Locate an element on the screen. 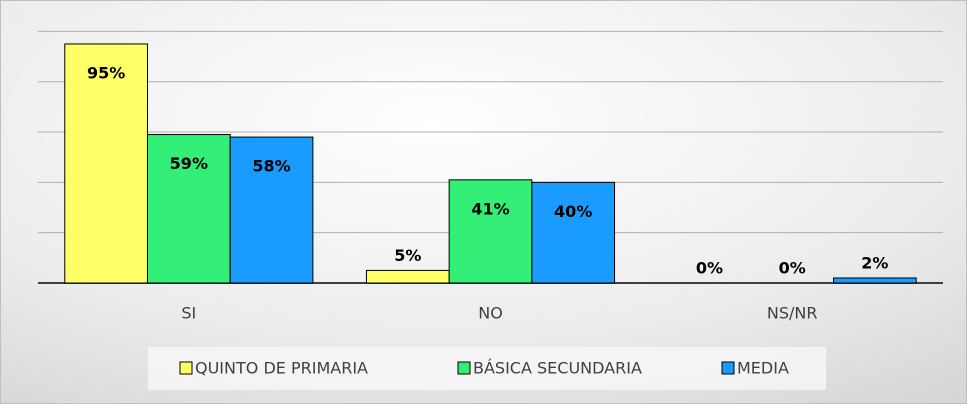 The width and height of the screenshot is (967, 408). legend-background is located at coordinates (487, 368).